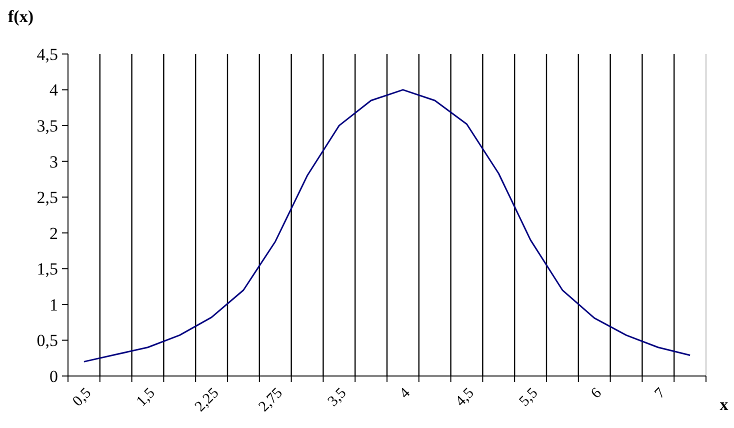  Describe the element at coordinates (21, 16) in the screenshot. I see `y-axis-title: f(x)` at that location.